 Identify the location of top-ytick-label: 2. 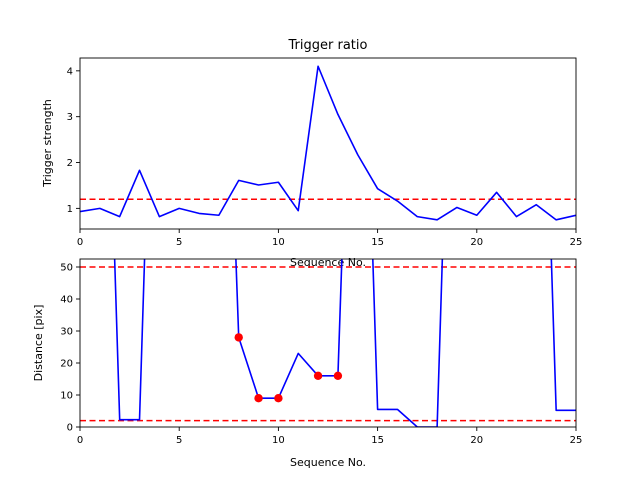
(70, 163).